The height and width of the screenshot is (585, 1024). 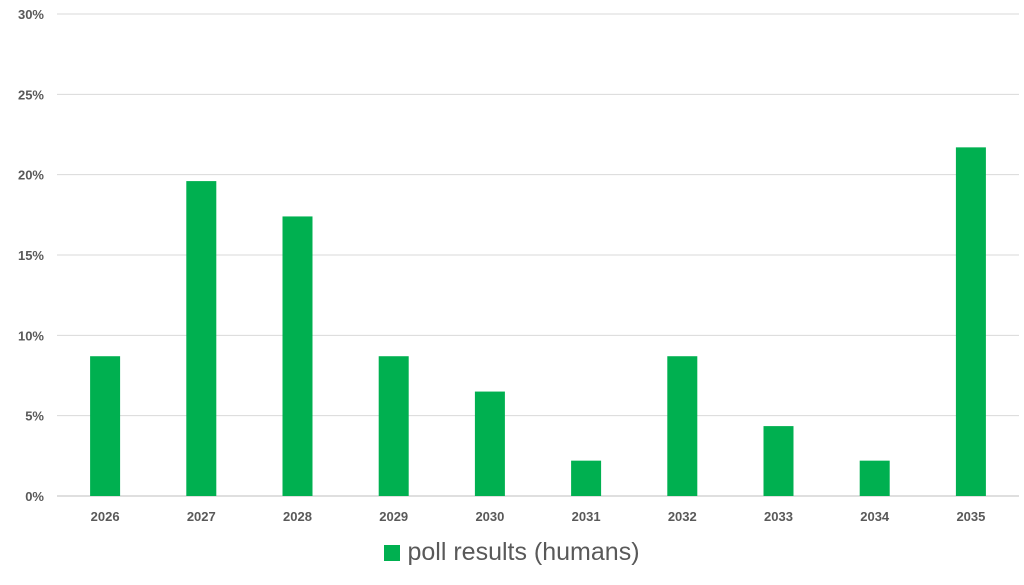 I want to click on bar-2033, so click(x=778, y=461).